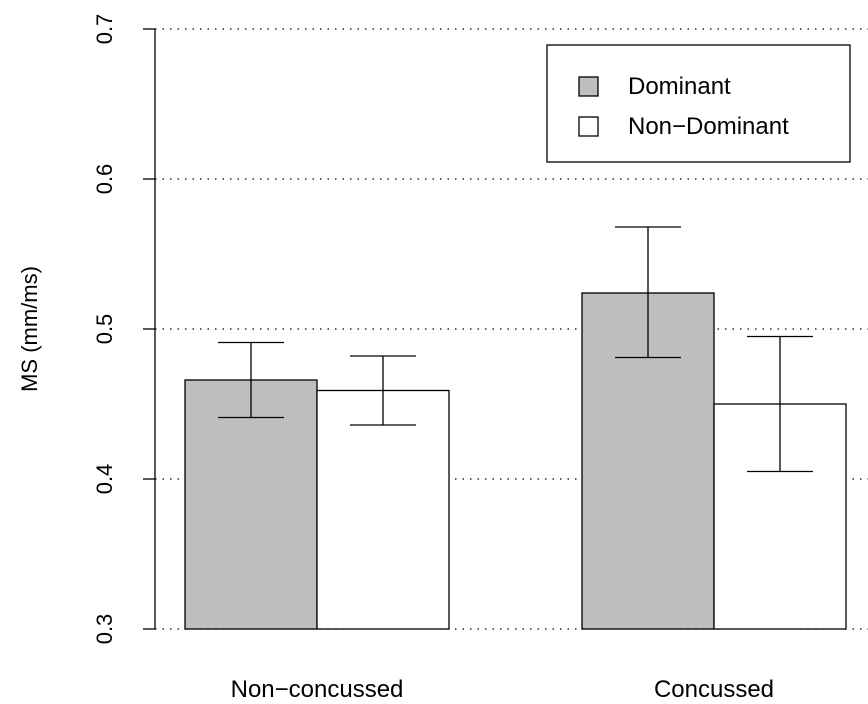 Image resolution: width=868 pixels, height=704 pixels. What do you see at coordinates (708, 126) in the screenshot?
I see `legend-label: Non−Dominant` at bounding box center [708, 126].